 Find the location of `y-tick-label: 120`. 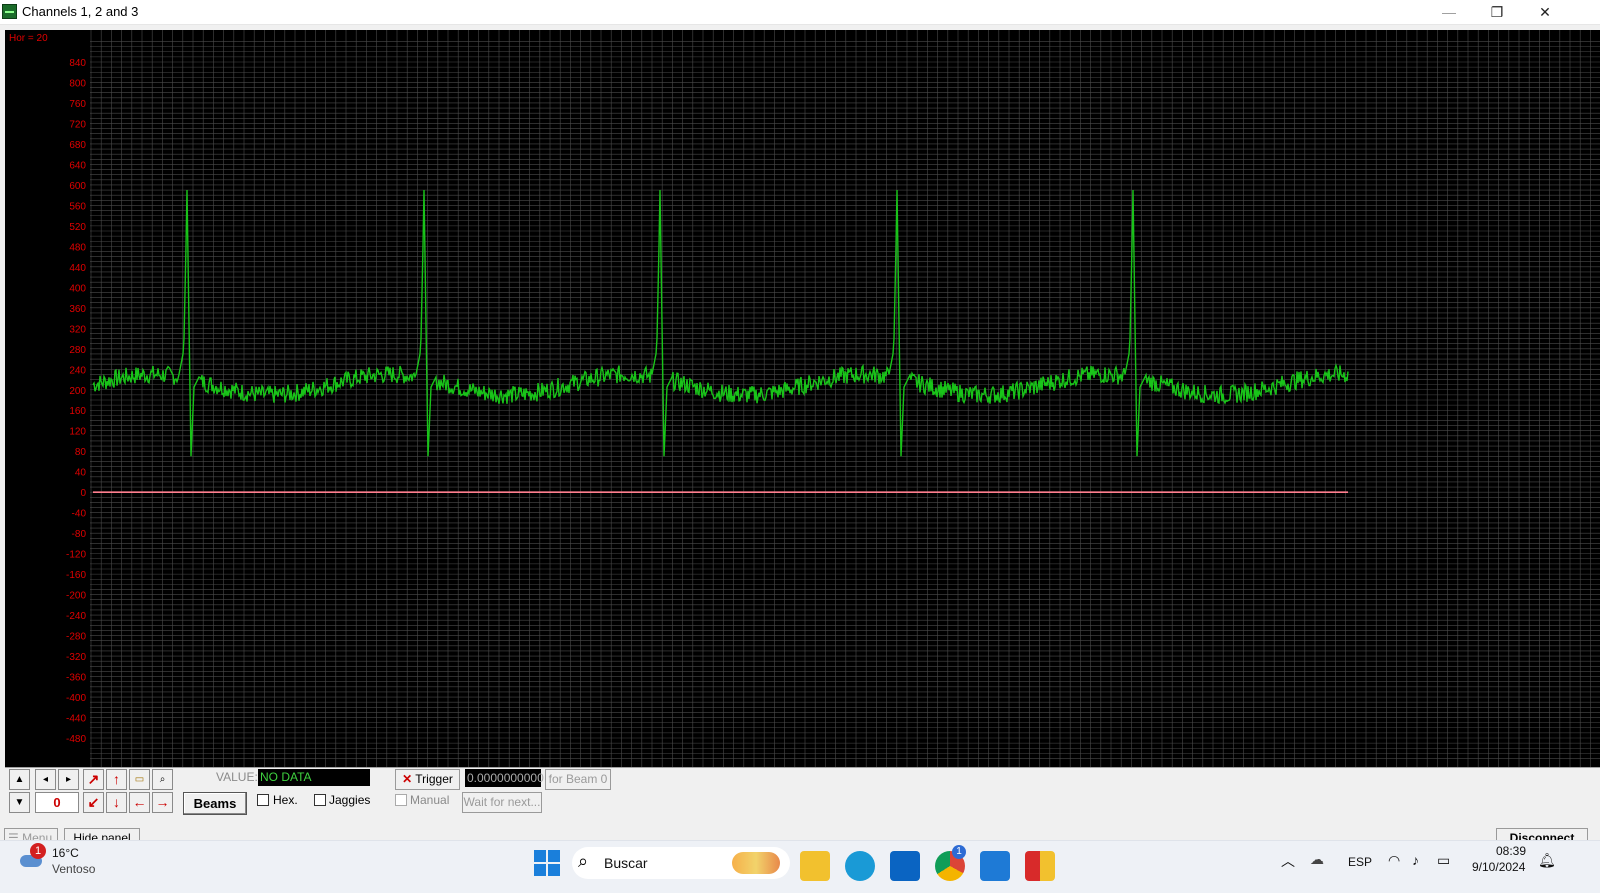

y-tick-label: 120 is located at coordinates (77, 432).